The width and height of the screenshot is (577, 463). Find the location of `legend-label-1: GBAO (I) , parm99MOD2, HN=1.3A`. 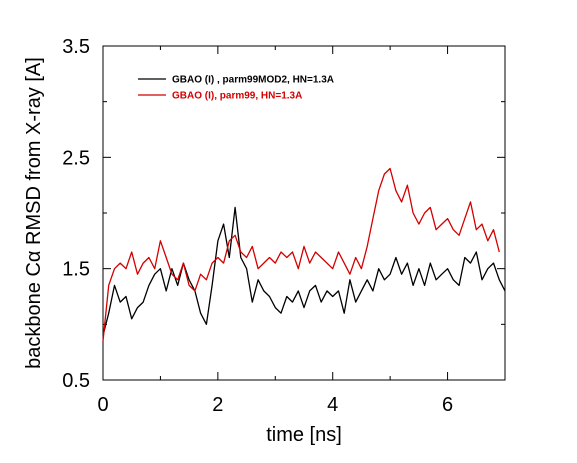

legend-label-1: GBAO (I) , parm99MOD2, HN=1.3A is located at coordinates (253, 80).